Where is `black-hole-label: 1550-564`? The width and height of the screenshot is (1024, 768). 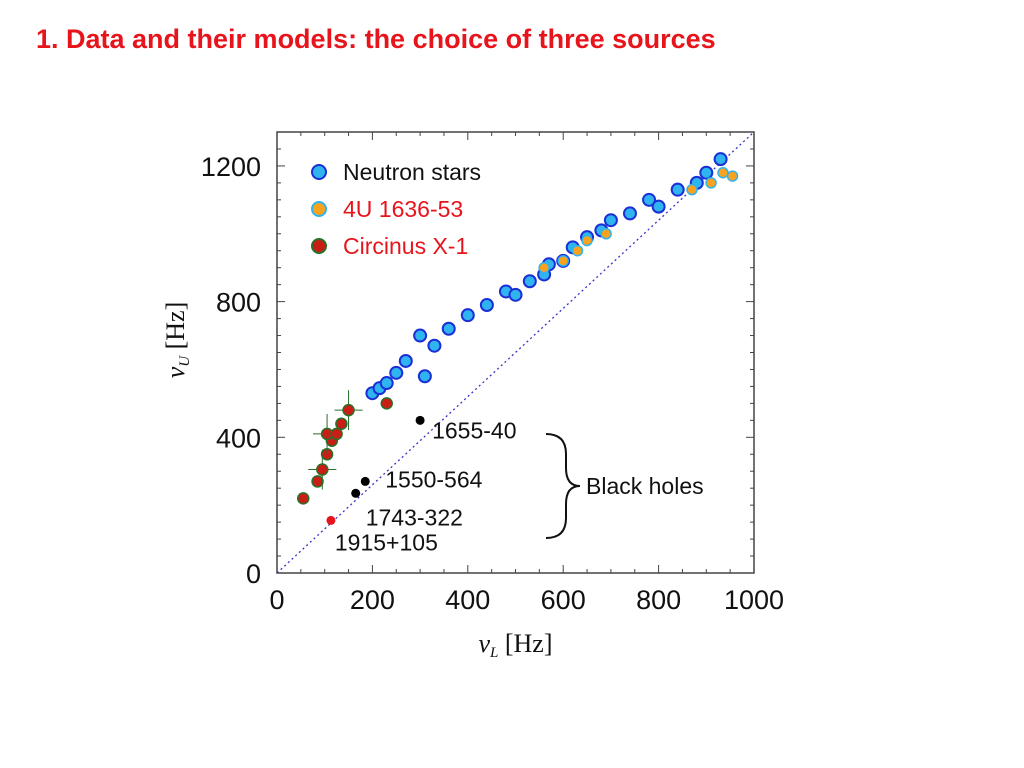 black-hole-label: 1550-564 is located at coordinates (433, 479).